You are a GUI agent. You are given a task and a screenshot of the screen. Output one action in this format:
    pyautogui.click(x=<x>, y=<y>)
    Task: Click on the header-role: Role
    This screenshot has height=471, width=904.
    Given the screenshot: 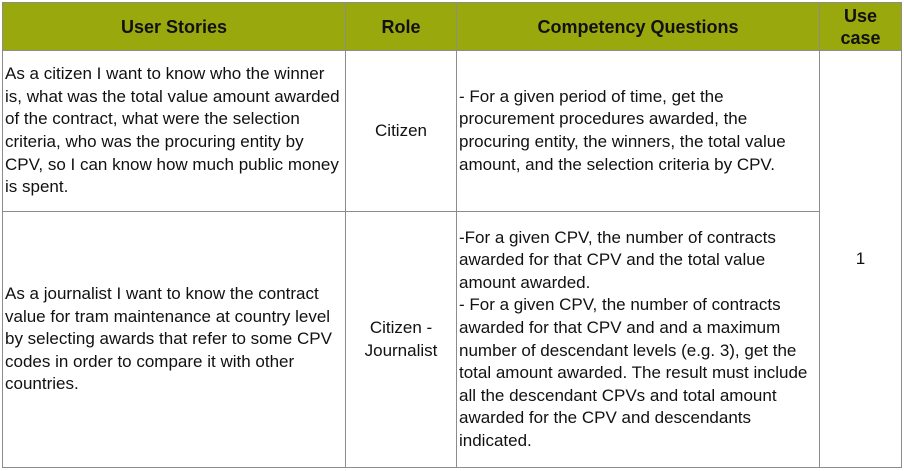 What is the action you would take?
    pyautogui.click(x=401, y=26)
    